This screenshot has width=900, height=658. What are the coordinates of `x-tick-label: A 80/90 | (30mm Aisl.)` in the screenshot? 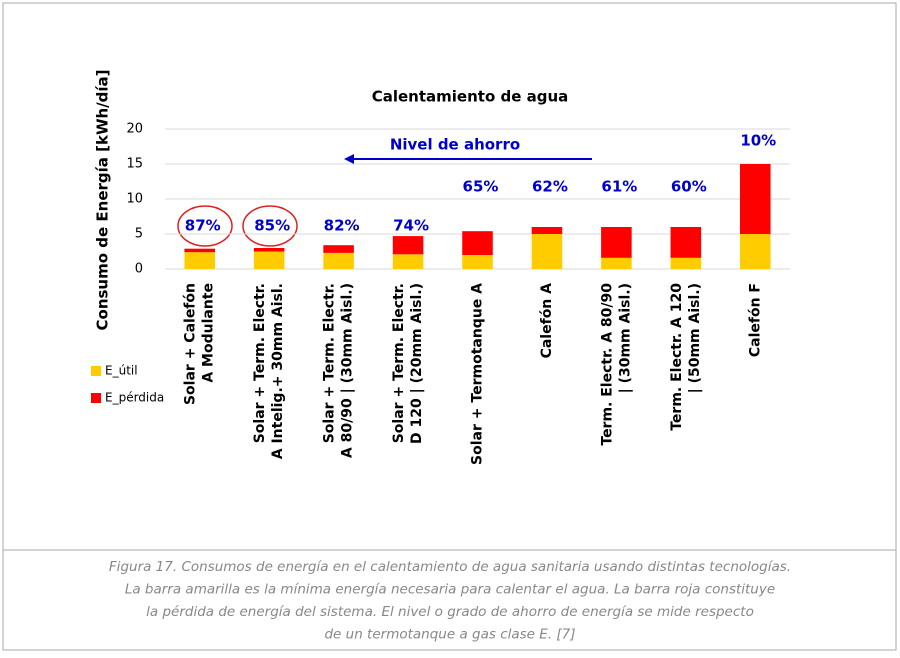 It's located at (348, 370).